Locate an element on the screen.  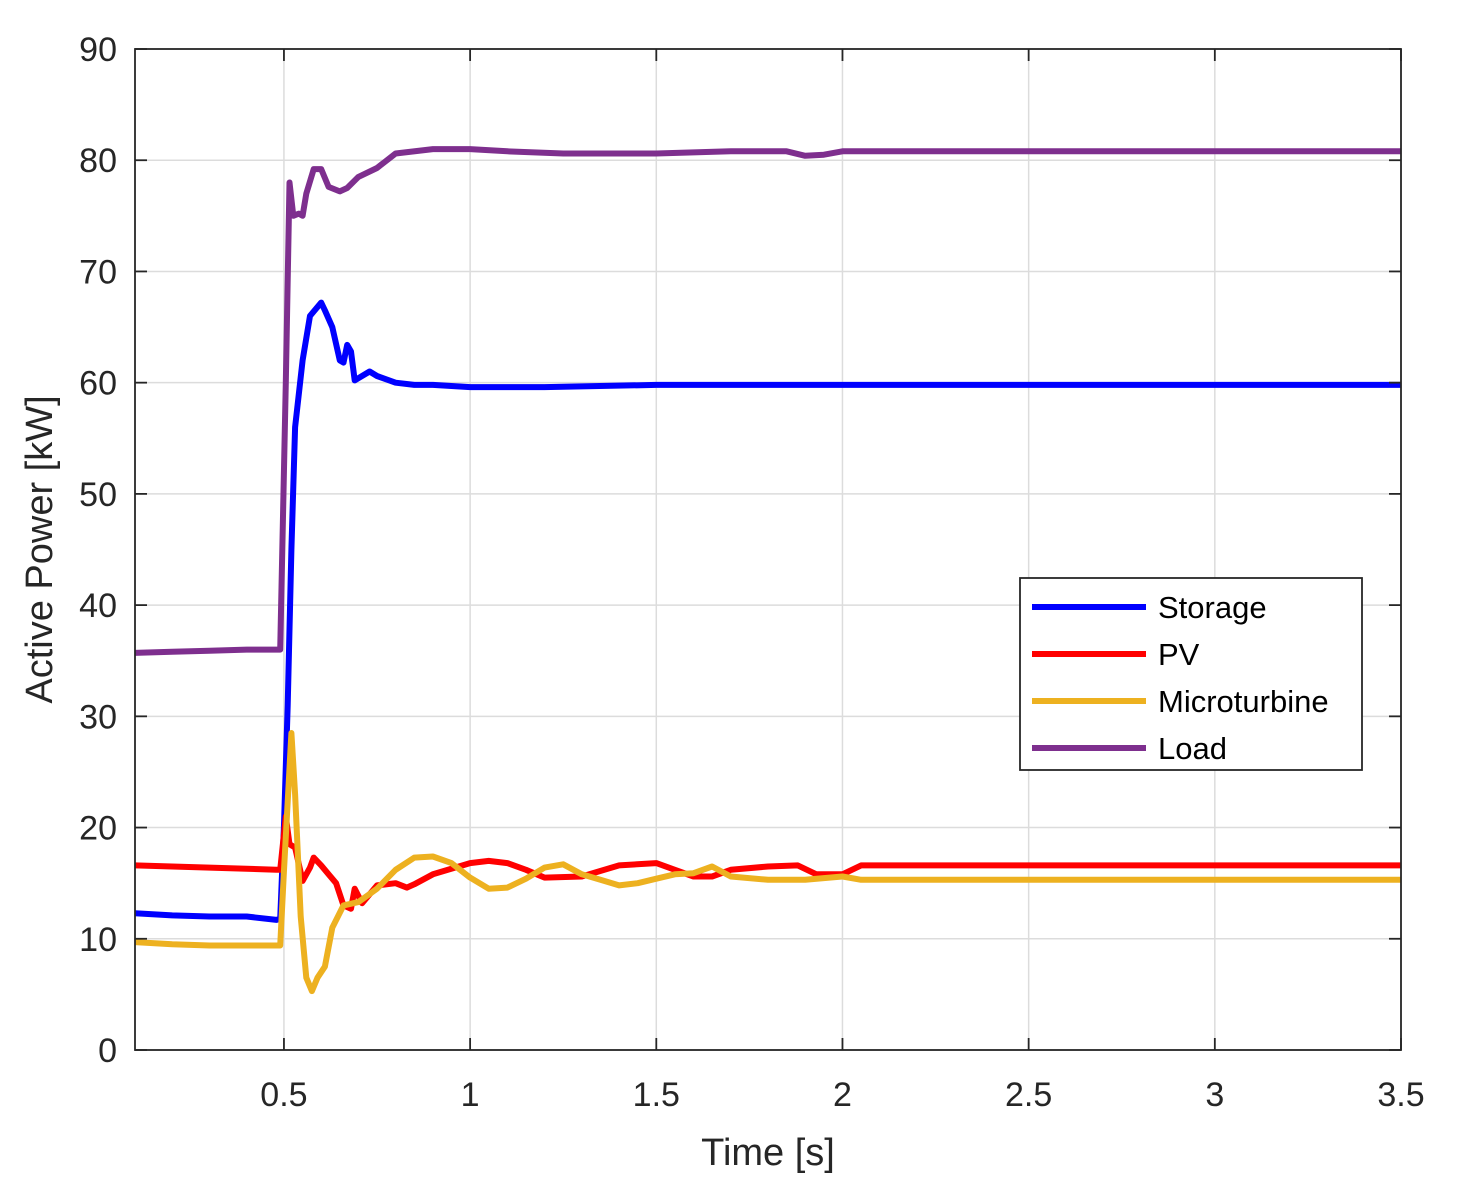
x-tick-label: 3.5 is located at coordinates (1400, 1095).